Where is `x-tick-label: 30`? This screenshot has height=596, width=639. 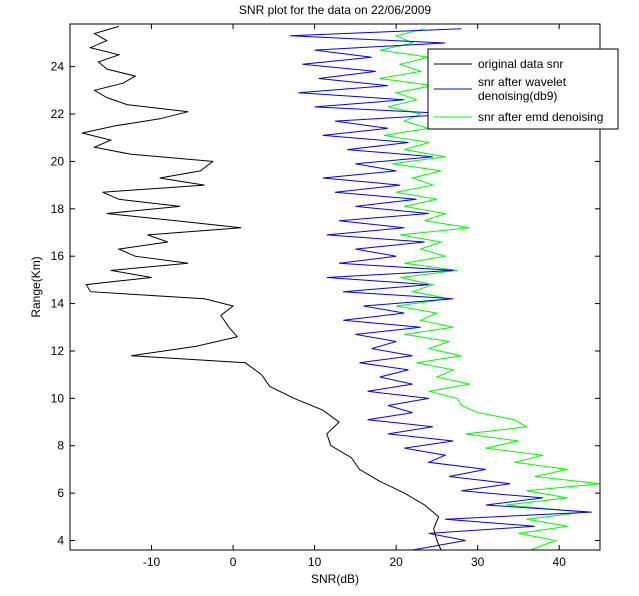 x-tick-label: 30 is located at coordinates (478, 562).